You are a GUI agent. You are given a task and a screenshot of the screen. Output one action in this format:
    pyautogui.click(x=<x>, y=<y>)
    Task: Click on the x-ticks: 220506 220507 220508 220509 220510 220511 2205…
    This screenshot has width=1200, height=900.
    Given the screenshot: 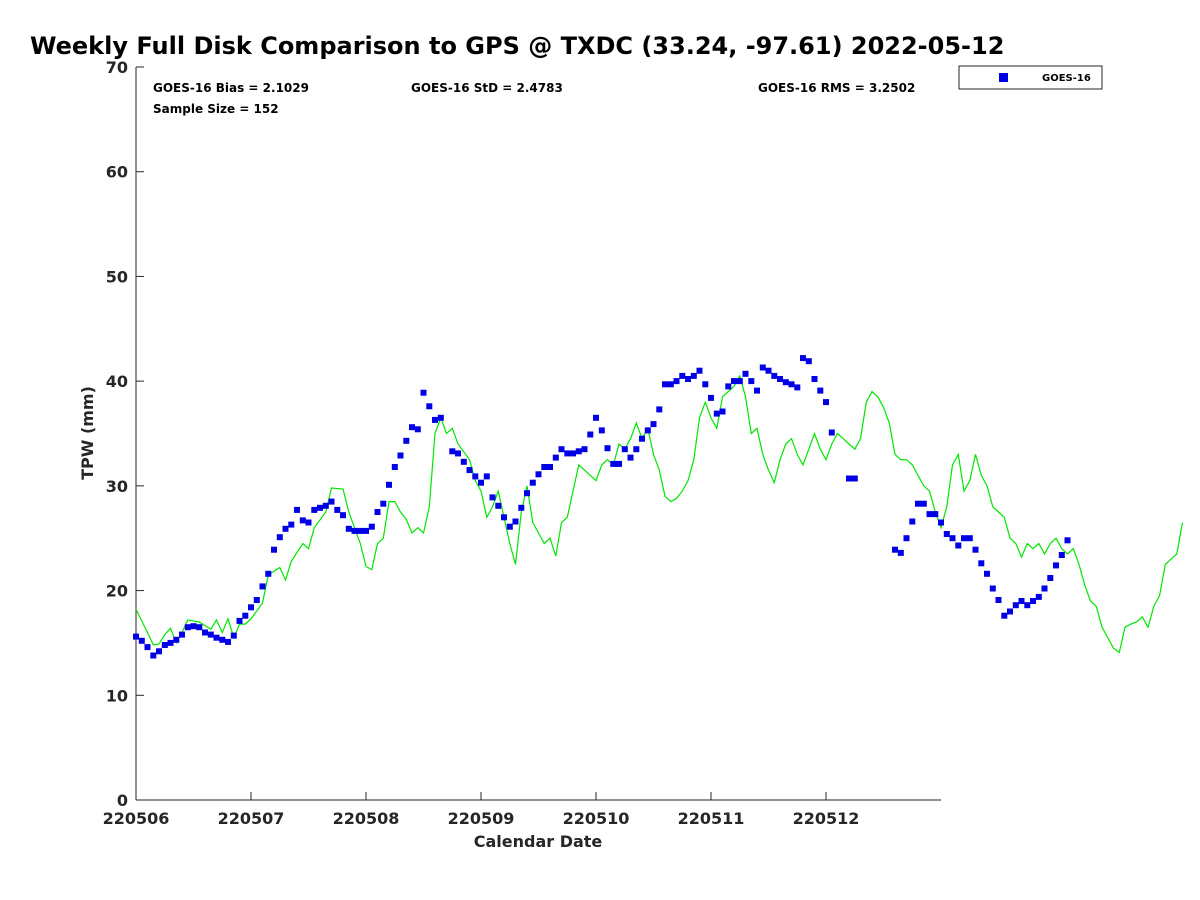 What is the action you would take?
    pyautogui.click(x=481, y=810)
    